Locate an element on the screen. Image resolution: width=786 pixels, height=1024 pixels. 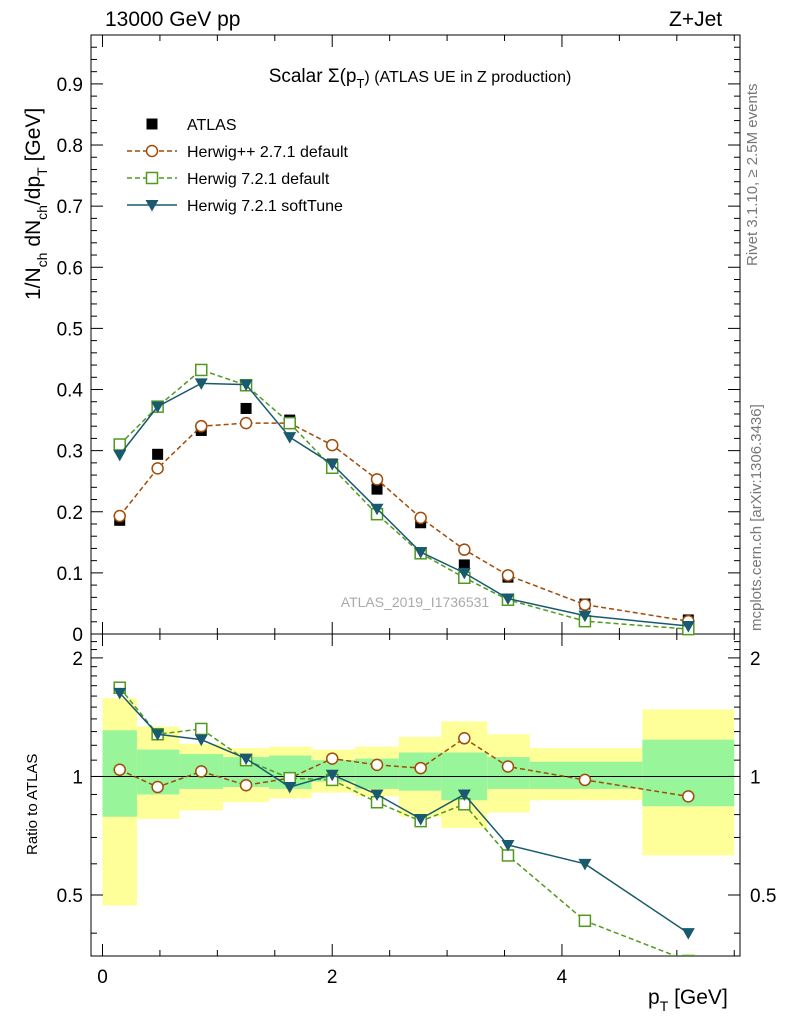
series-line-herwig-2-7-1-default is located at coordinates (404, 522).